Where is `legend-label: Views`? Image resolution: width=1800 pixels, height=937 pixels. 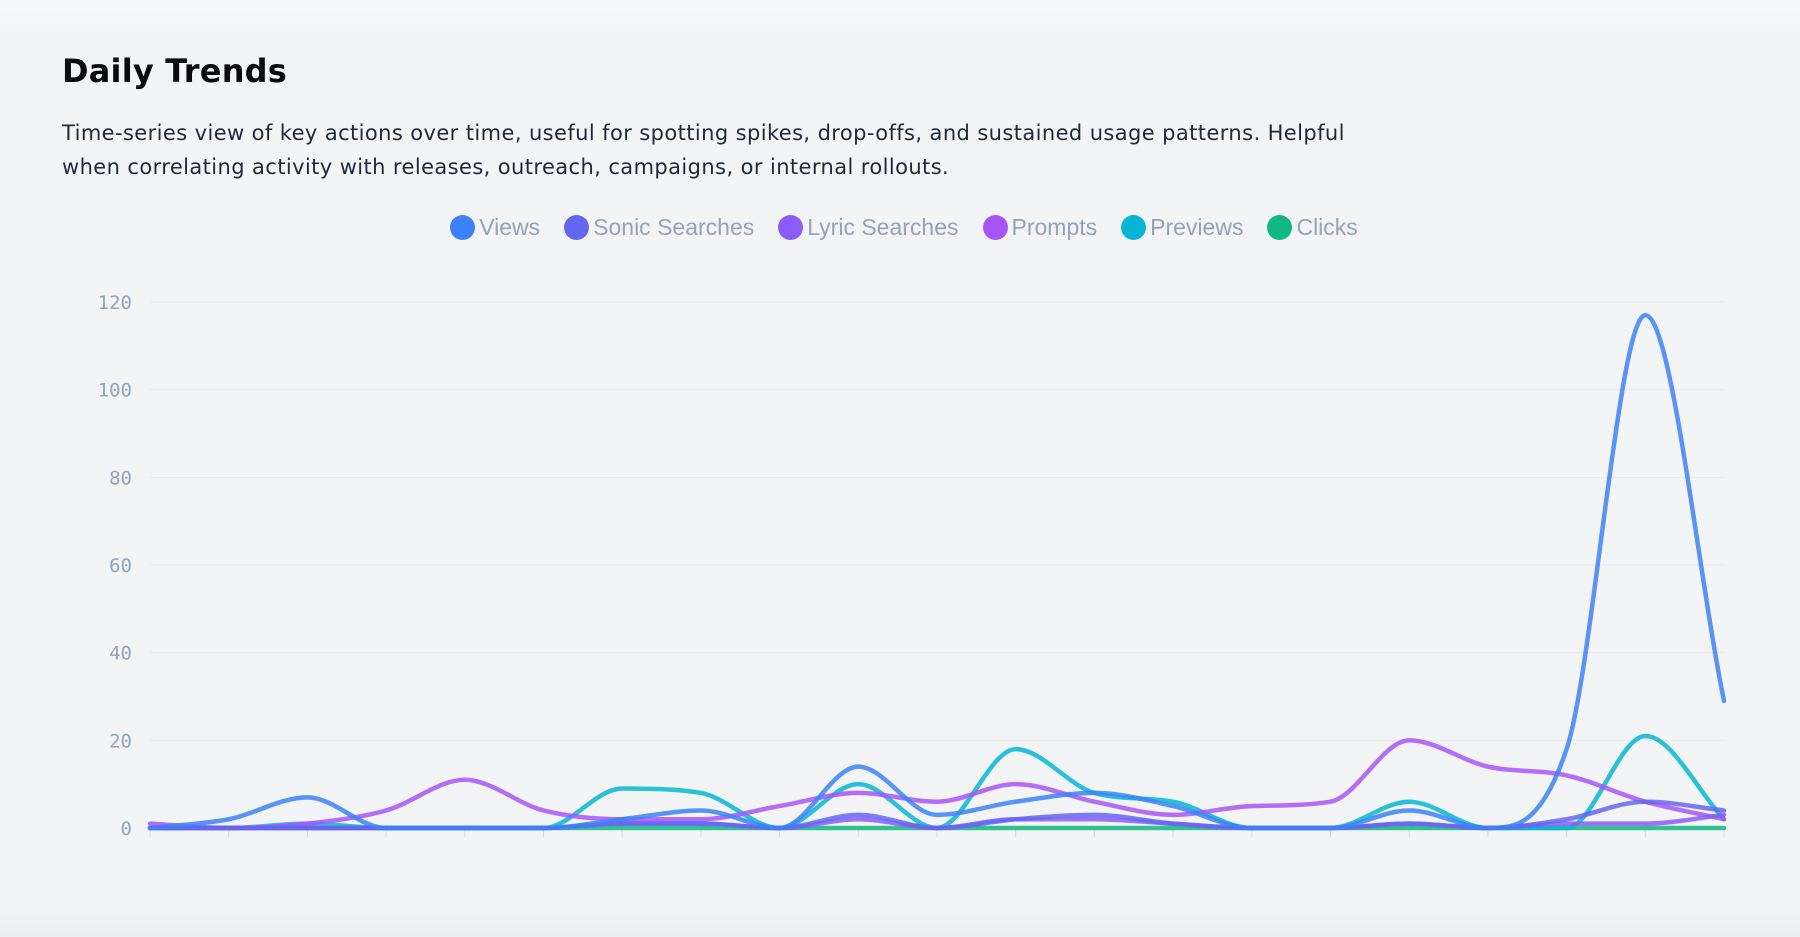 legend-label: Views is located at coordinates (510, 227).